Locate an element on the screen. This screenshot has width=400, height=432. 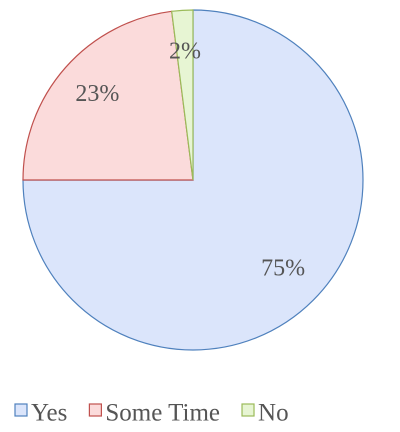
data-label: 2% is located at coordinates (185, 51).